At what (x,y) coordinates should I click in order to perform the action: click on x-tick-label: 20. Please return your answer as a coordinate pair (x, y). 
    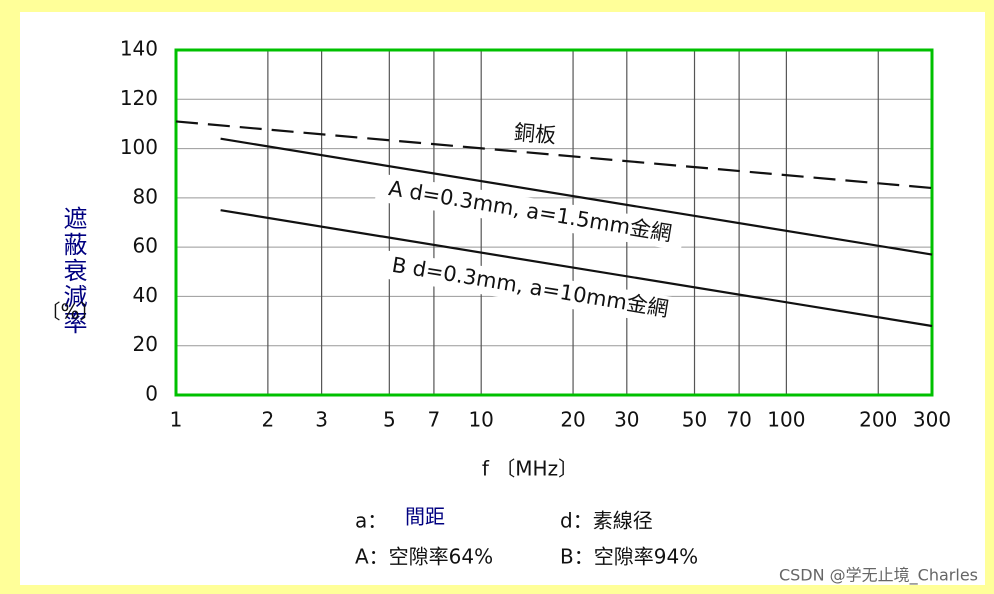
    Looking at the image, I should click on (572, 420).